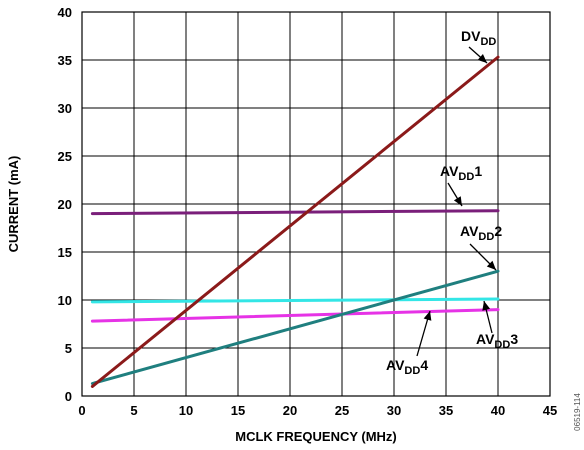 The width and height of the screenshot is (584, 450). I want to click on x-tick-label: 0, so click(81, 410).